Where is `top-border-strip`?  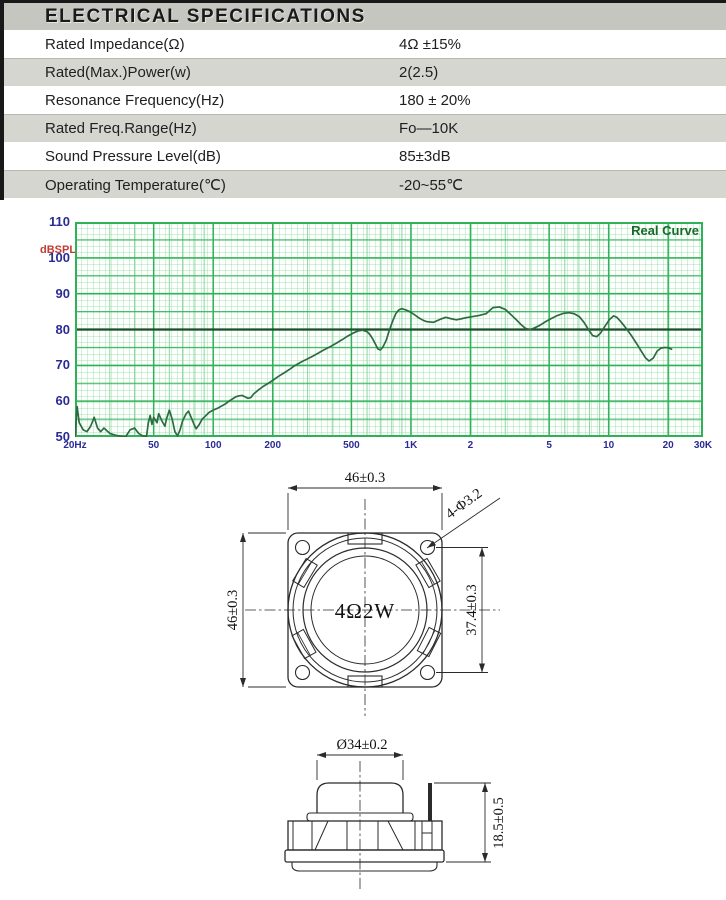
top-border-strip is located at coordinates (363, 1).